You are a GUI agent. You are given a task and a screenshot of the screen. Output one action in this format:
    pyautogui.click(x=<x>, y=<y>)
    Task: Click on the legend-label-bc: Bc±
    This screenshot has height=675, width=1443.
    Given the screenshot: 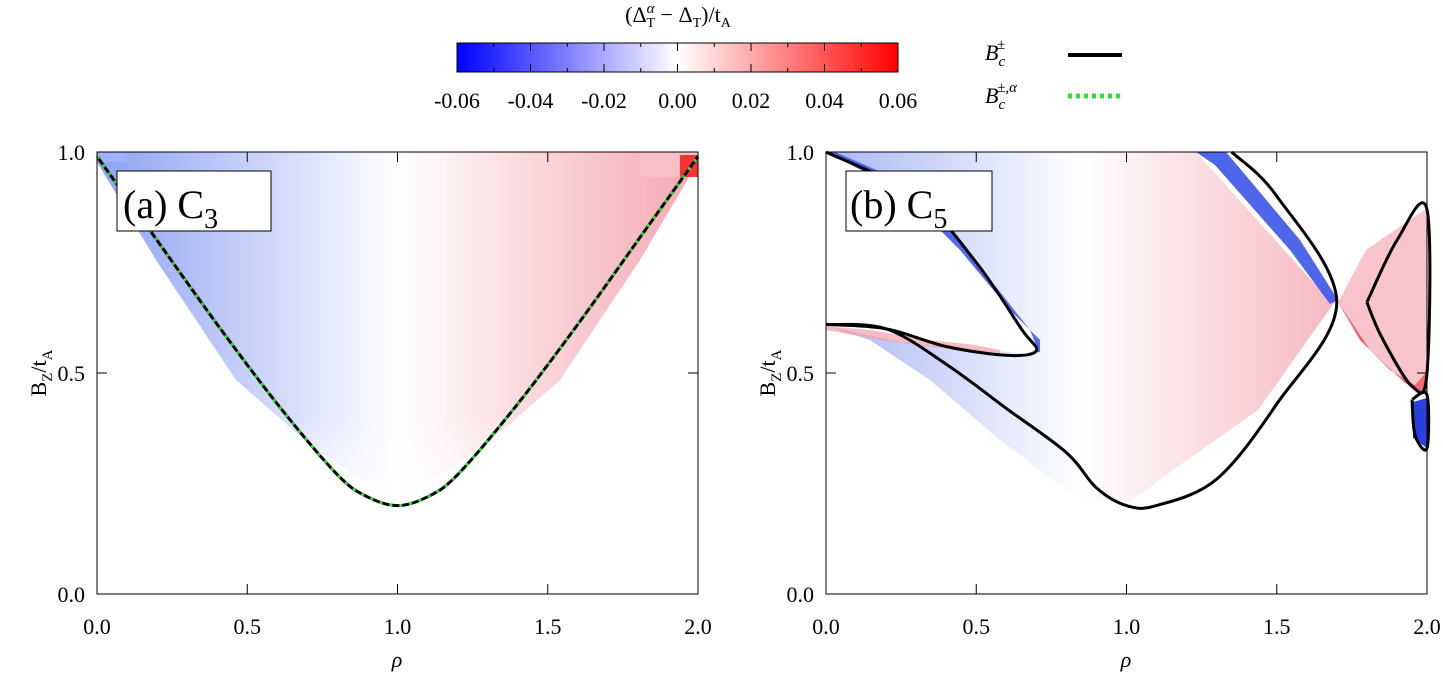 What is the action you would take?
    pyautogui.click(x=995, y=53)
    